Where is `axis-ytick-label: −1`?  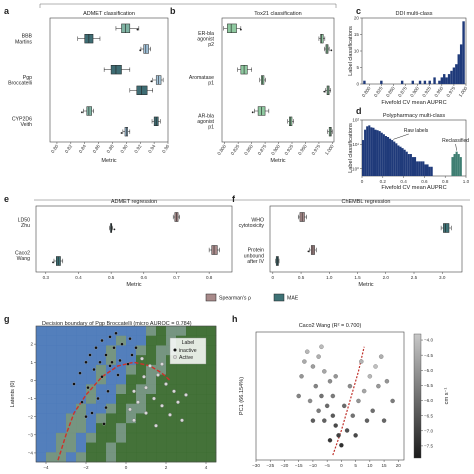
axis-ytick-label: −1 is located at coordinates (31, 398).